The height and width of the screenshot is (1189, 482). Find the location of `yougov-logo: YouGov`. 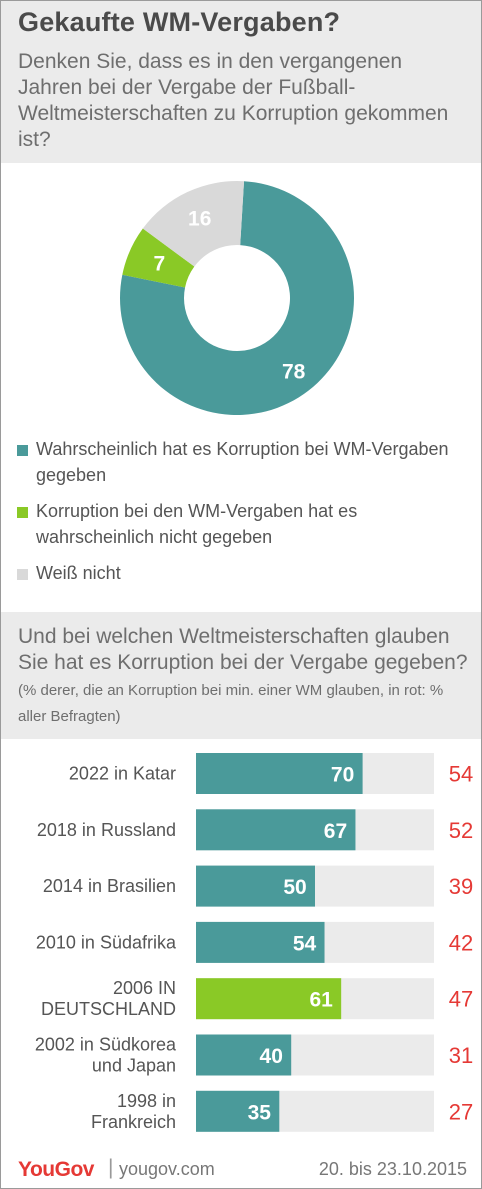

yougov-logo: YouGov is located at coordinates (56, 1169).